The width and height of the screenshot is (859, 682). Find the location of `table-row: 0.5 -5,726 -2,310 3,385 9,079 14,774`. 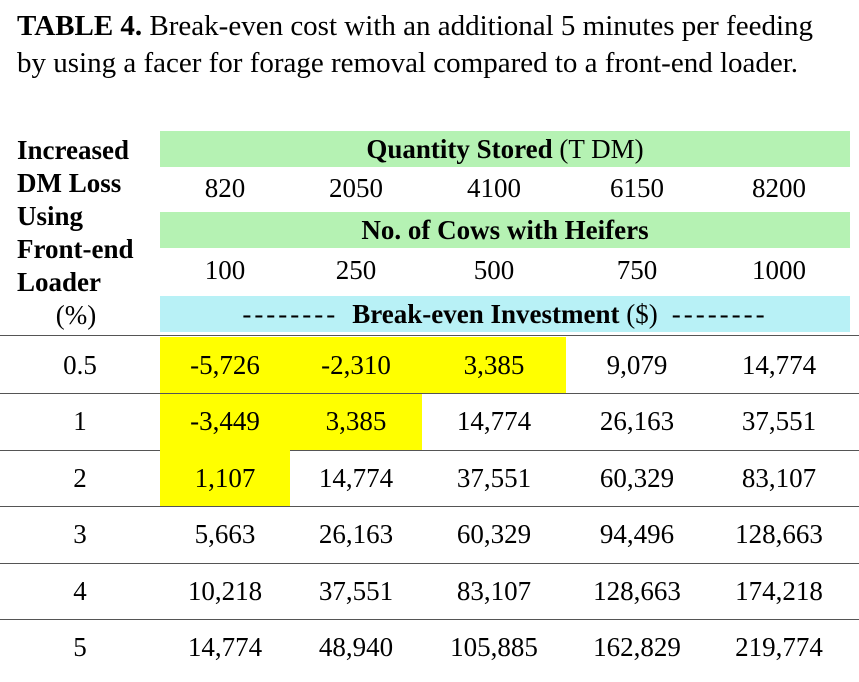

table-row: 0.5 -5,726 -2,310 3,385 9,079 14,774 is located at coordinates (429, 365).